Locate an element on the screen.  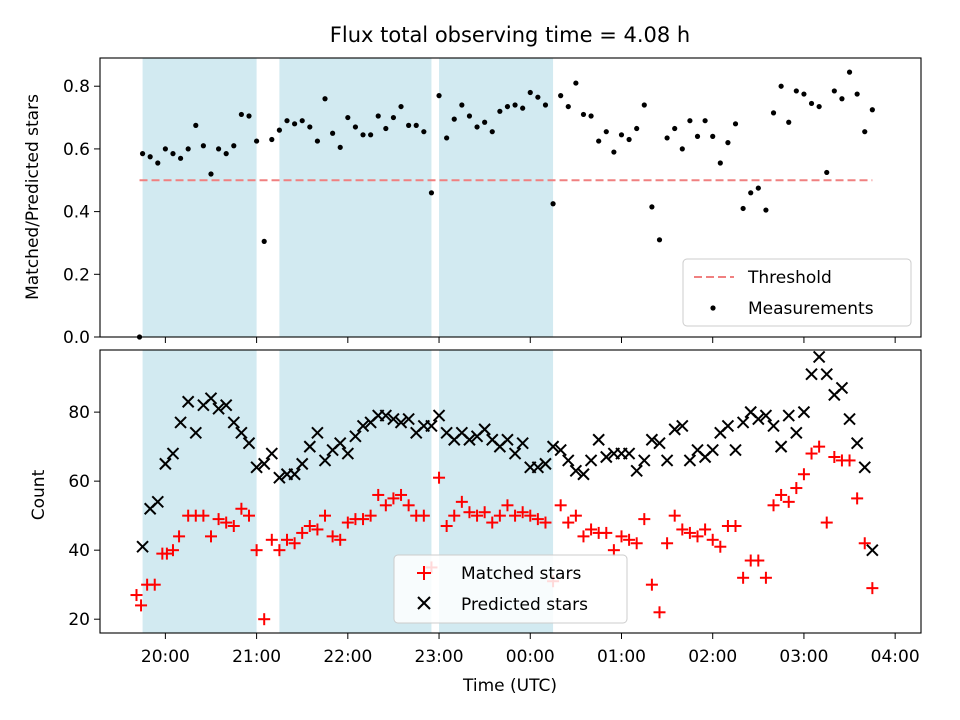
top-y-tick-label: 0.6 is located at coordinates (76, 150).